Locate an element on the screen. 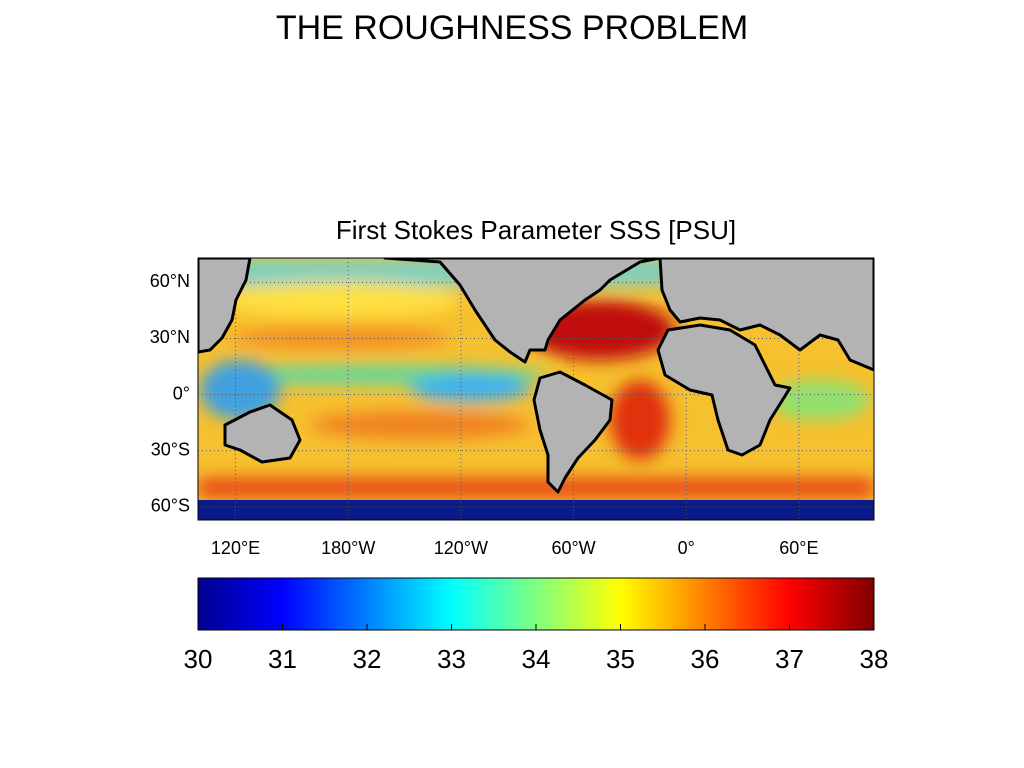  colorbar-tick-label: 37 is located at coordinates (789, 659).